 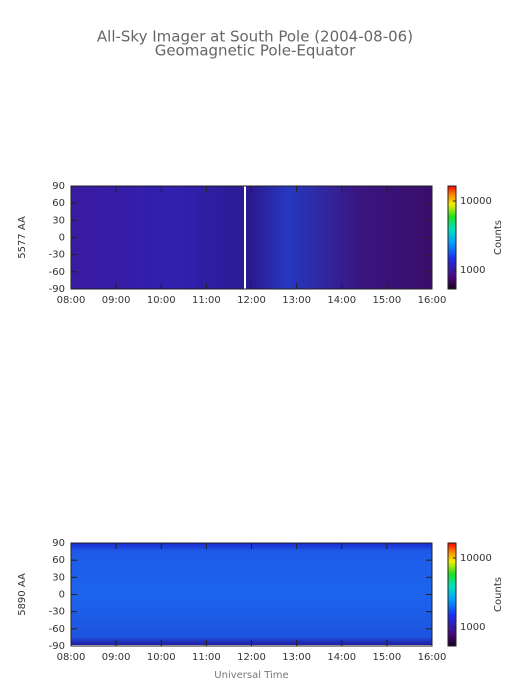 I want to click on x-axis-label: Universal Time, so click(x=251, y=675).